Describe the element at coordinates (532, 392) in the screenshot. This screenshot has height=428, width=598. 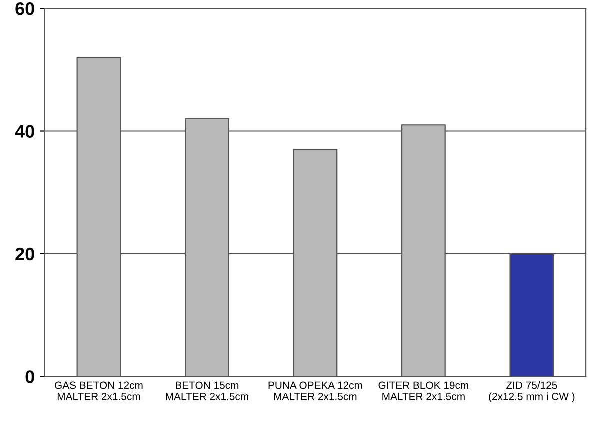
I see `x-tick-label: ZID 75/125 (2x12.5 mm i CW )` at that location.